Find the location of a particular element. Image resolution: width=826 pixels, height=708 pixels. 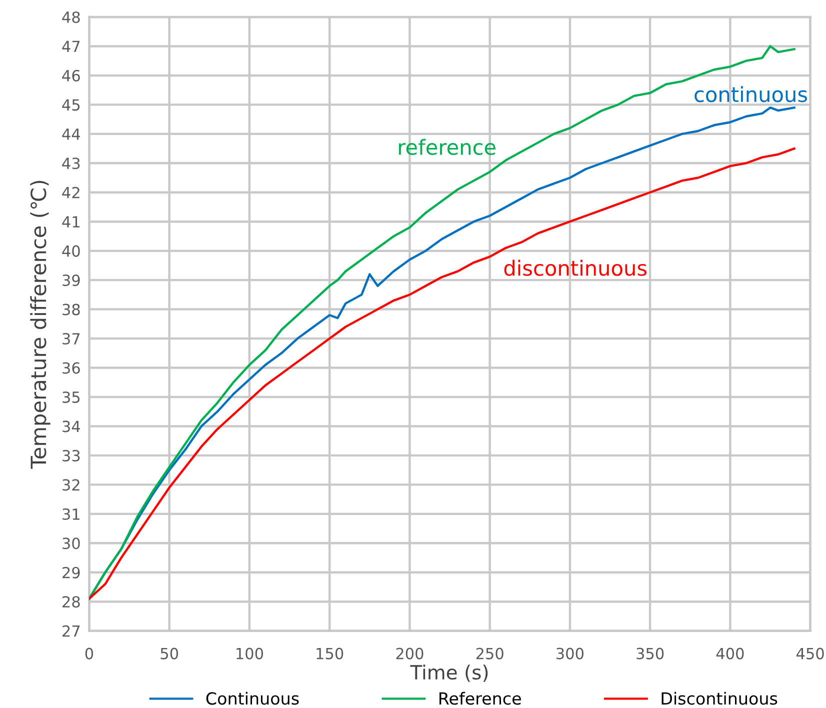

x-tick-label: 400 is located at coordinates (730, 654).